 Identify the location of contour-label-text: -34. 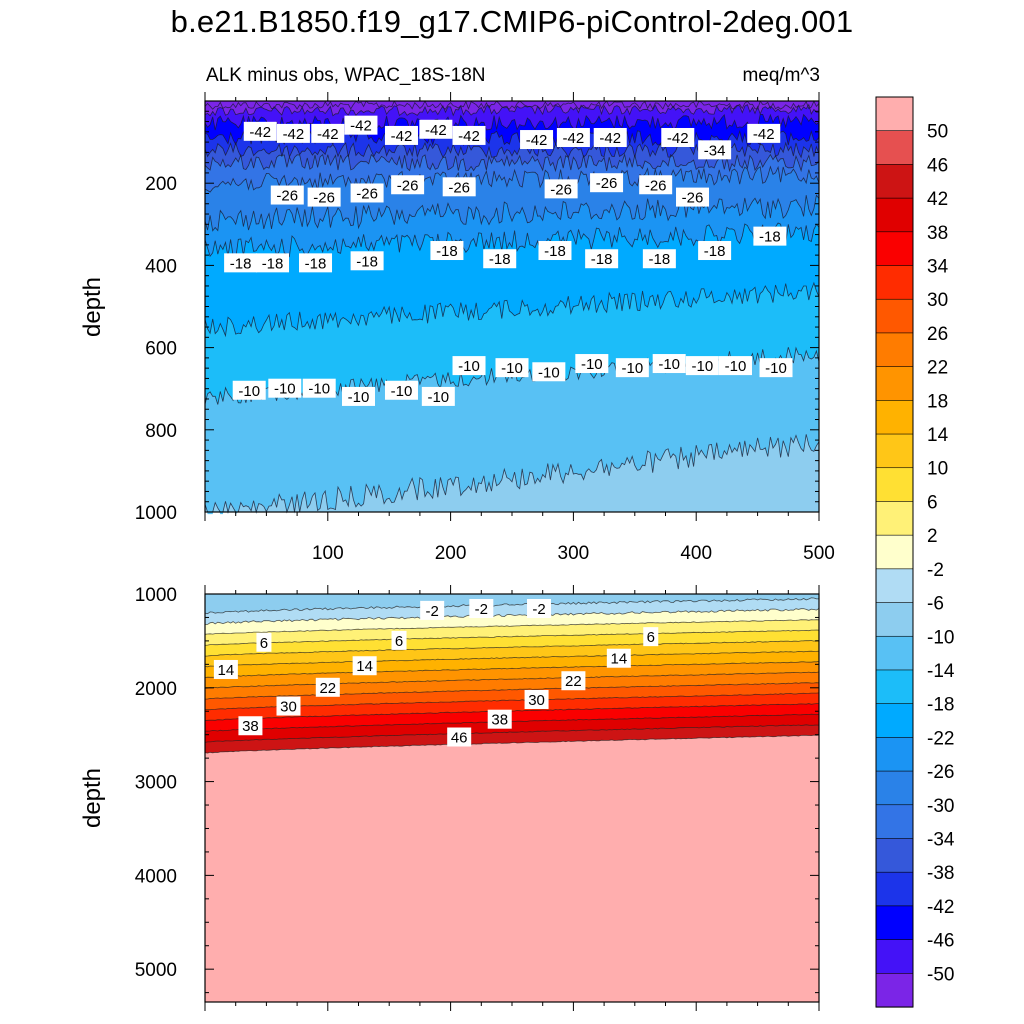
(715, 150).